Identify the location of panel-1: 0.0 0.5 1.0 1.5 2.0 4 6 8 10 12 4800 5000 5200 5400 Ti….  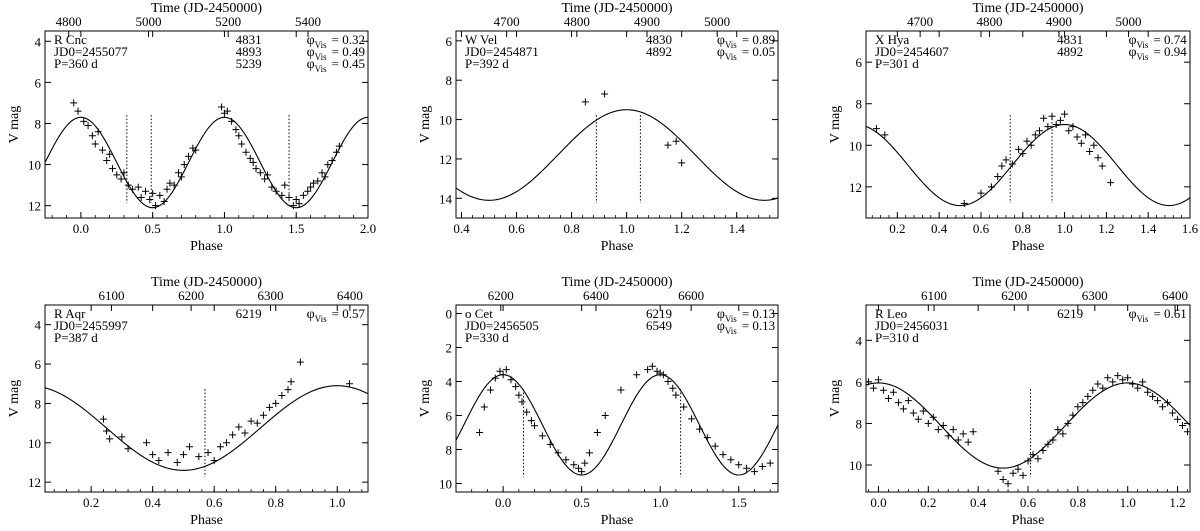
(191, 127).